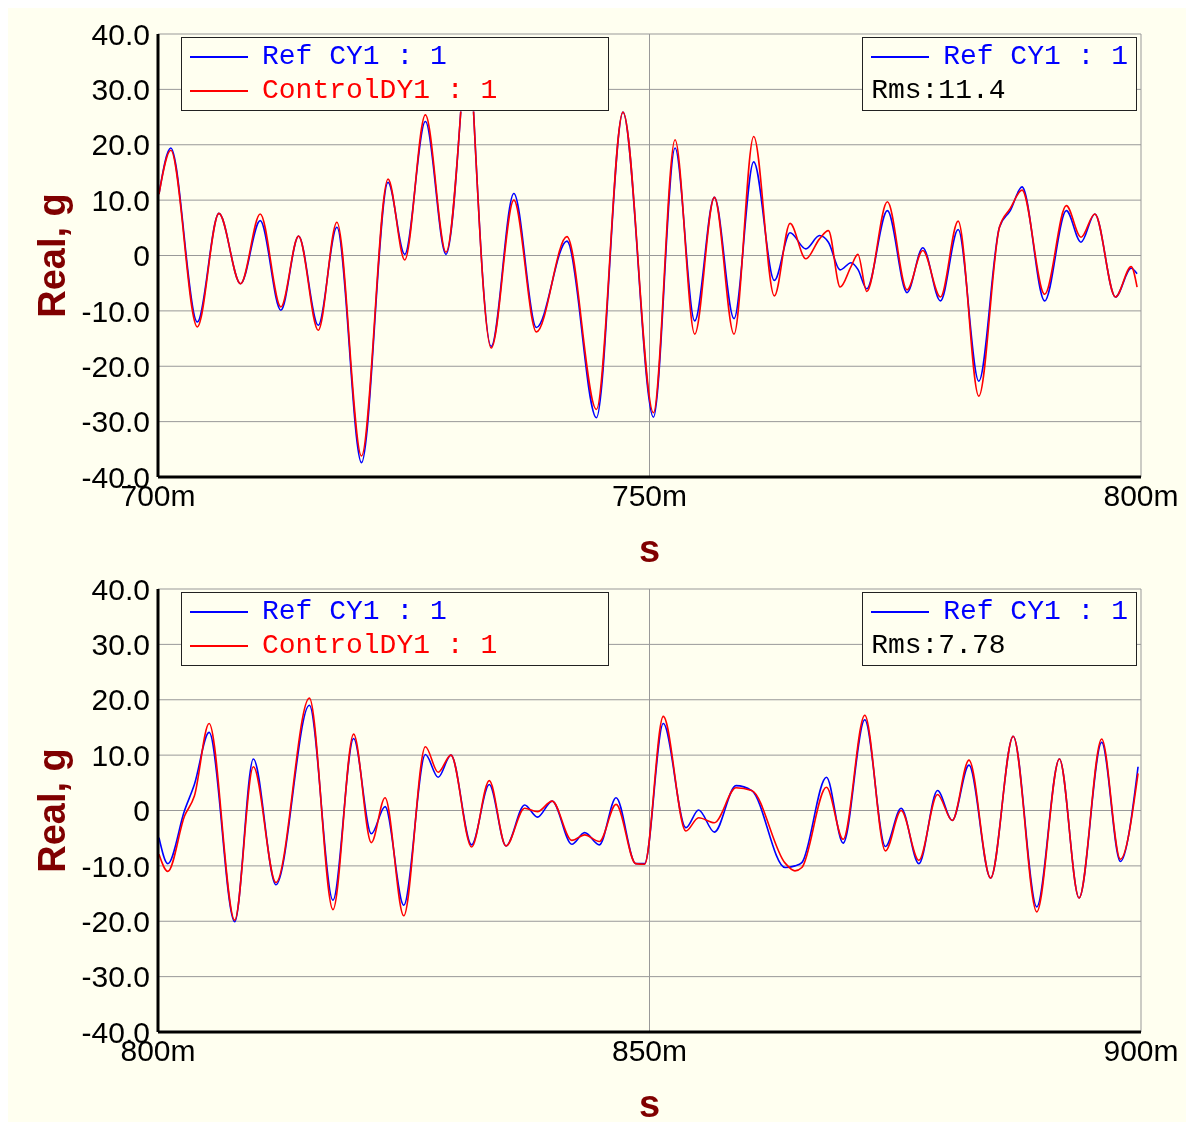 The width and height of the screenshot is (1194, 1122). Describe the element at coordinates (1141, 1051) in the screenshot. I see `x-tick-label: 900m` at that location.